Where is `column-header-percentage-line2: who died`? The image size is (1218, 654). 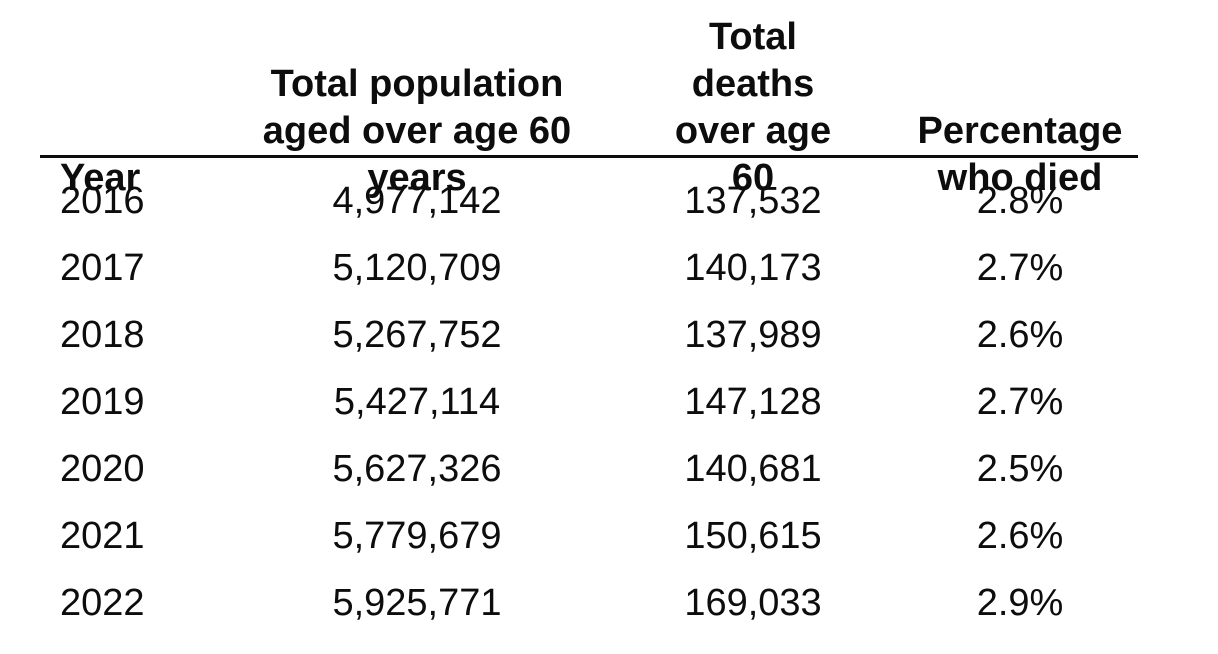 column-header-percentage-line2: who died is located at coordinates (1020, 178).